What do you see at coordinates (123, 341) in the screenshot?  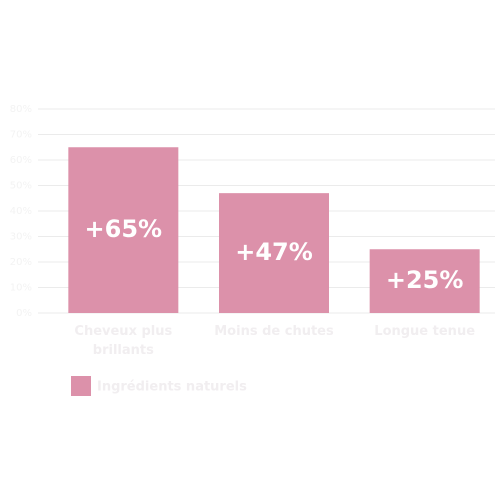 I see `x-tick-label: Cheveux plus brillants` at bounding box center [123, 341].